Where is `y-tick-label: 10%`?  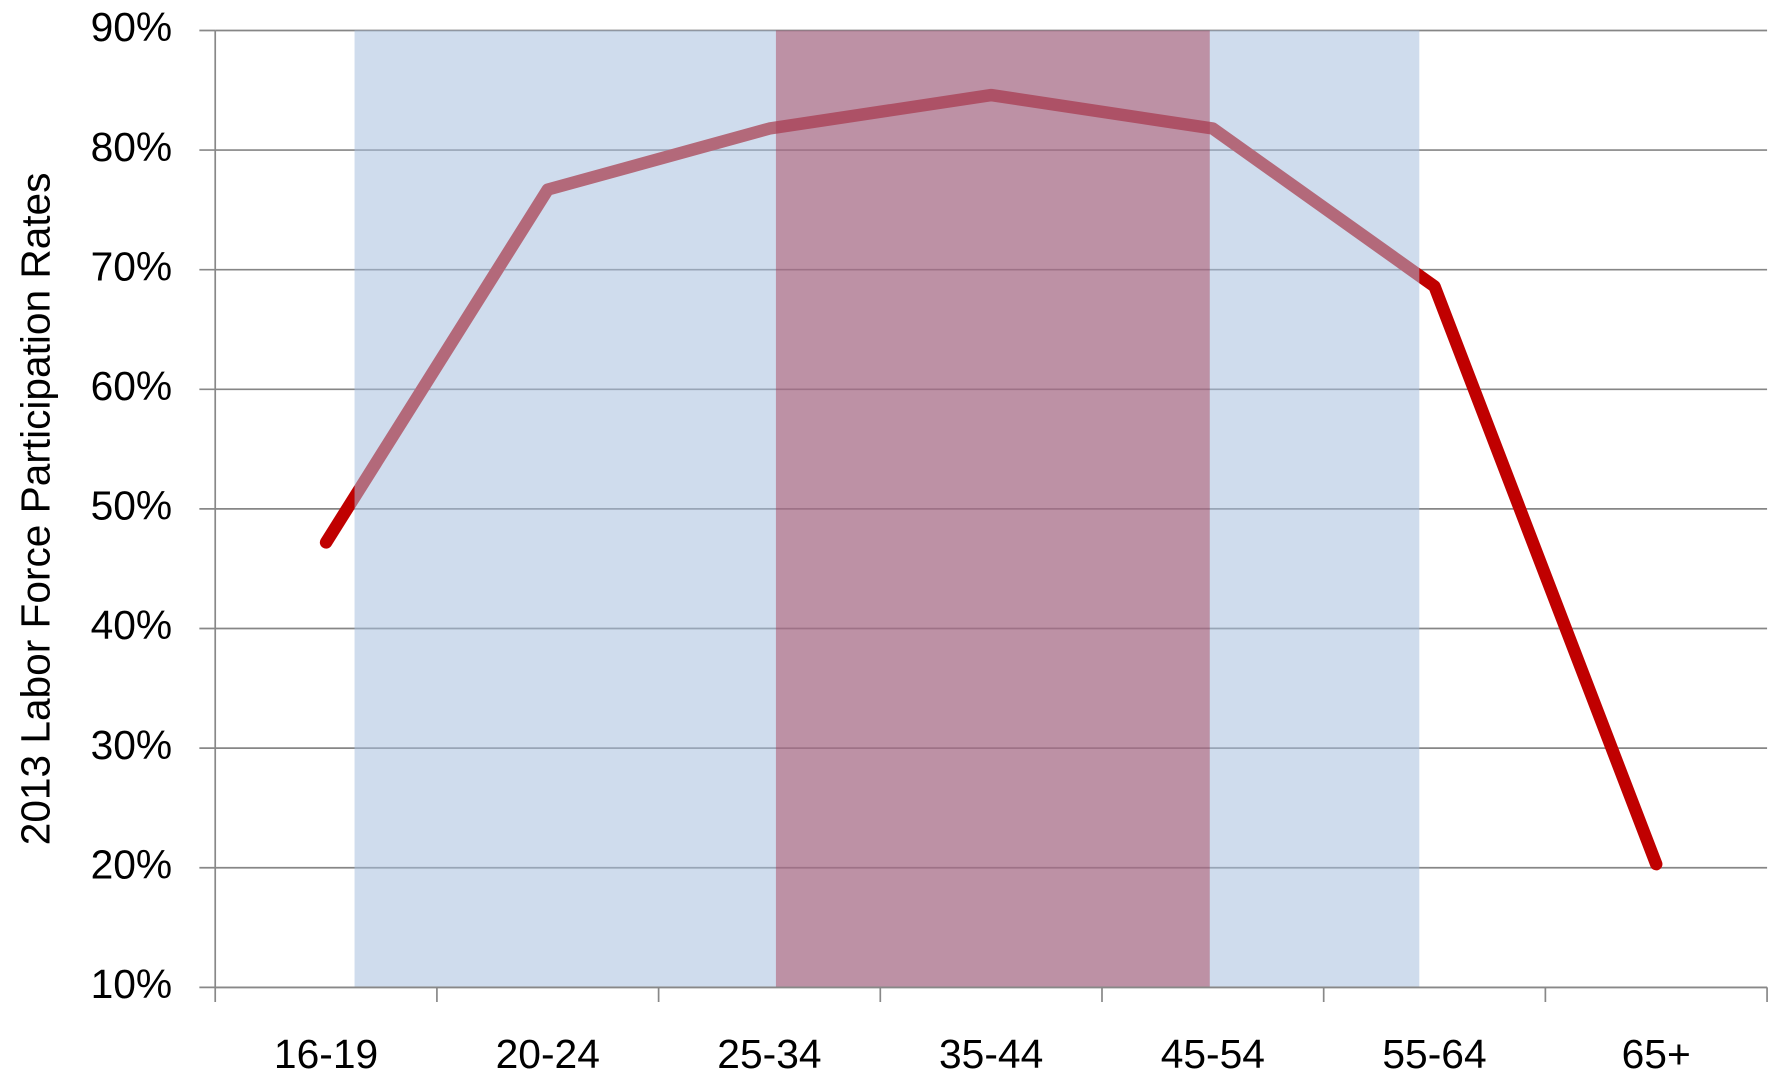
y-tick-label: 10% is located at coordinates (132, 984).